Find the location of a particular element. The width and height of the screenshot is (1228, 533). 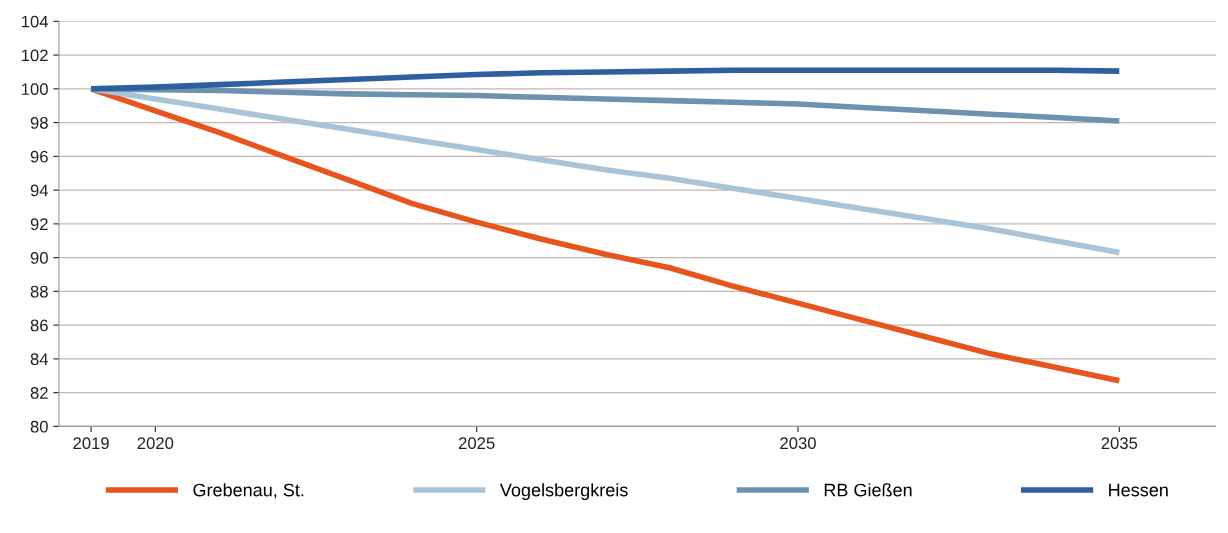

legend-label: RB Gießen is located at coordinates (868, 490).